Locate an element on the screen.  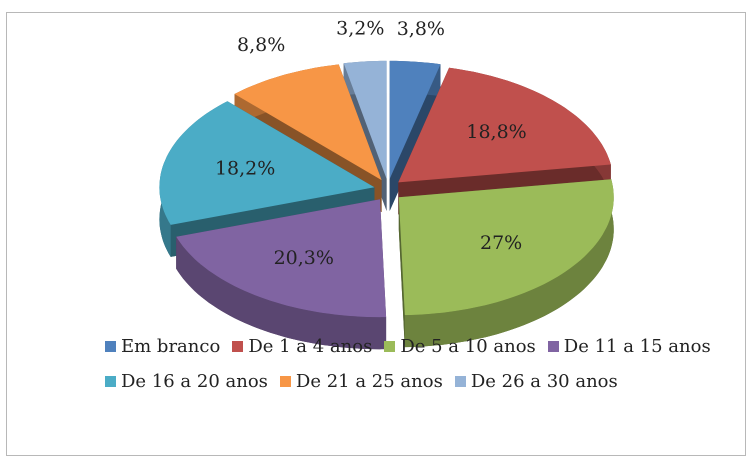
data-label: 3,8% is located at coordinates (421, 29).